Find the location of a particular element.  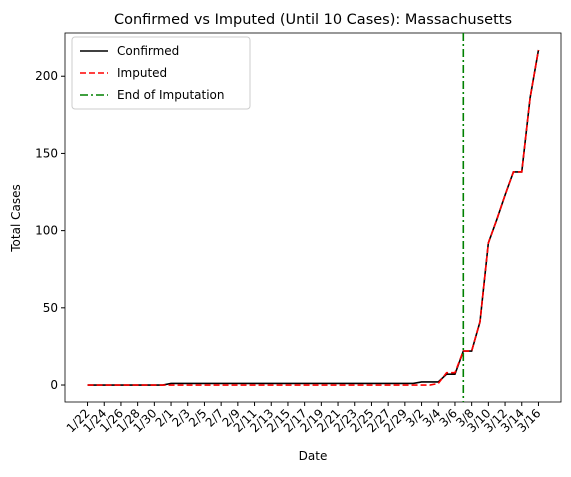

y-tick-label: 150 is located at coordinates (46, 153).